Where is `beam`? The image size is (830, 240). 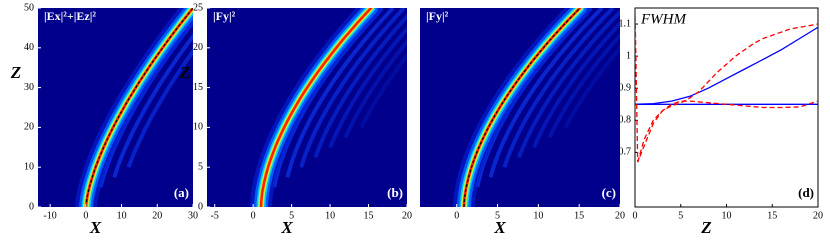 beam is located at coordinates (316, 107).